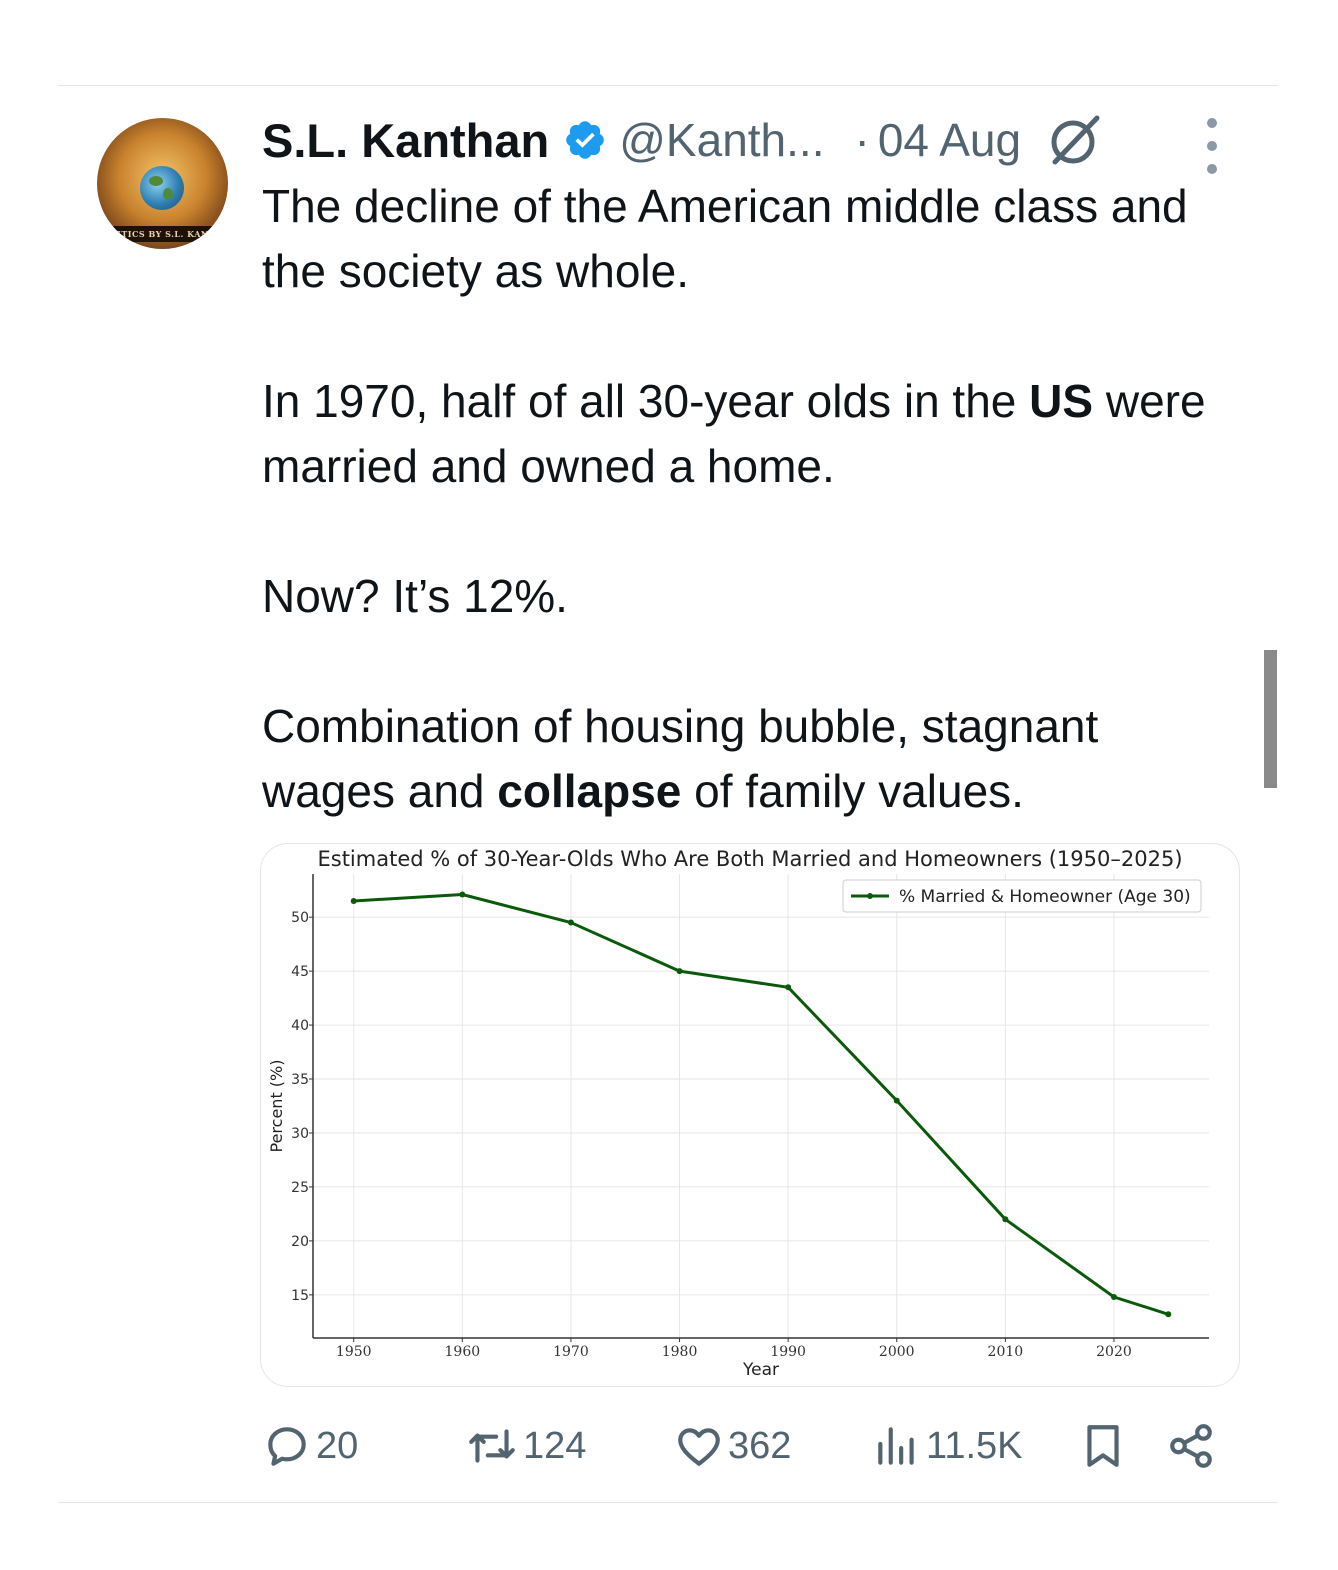  Describe the element at coordinates (1114, 1352) in the screenshot. I see `x-tick-label: 2020` at that location.